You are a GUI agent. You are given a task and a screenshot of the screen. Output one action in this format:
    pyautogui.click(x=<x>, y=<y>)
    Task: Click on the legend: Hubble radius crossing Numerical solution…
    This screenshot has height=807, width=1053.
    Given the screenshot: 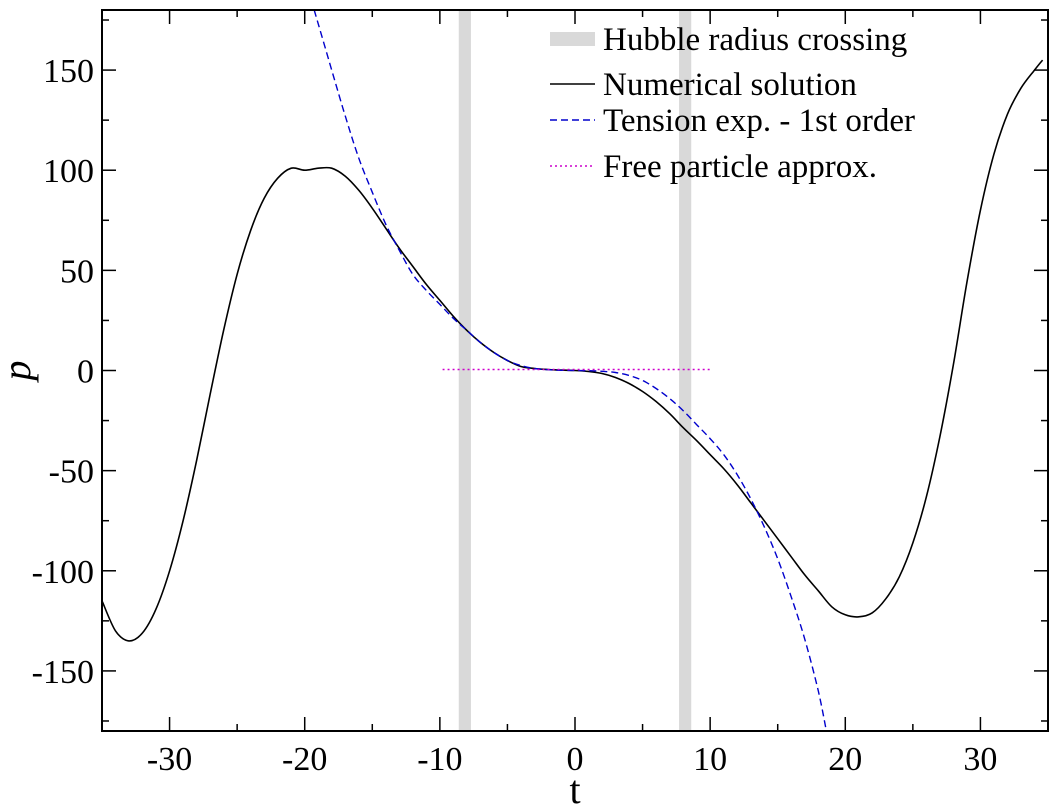 What is the action you would take?
    pyautogui.click(x=732, y=103)
    